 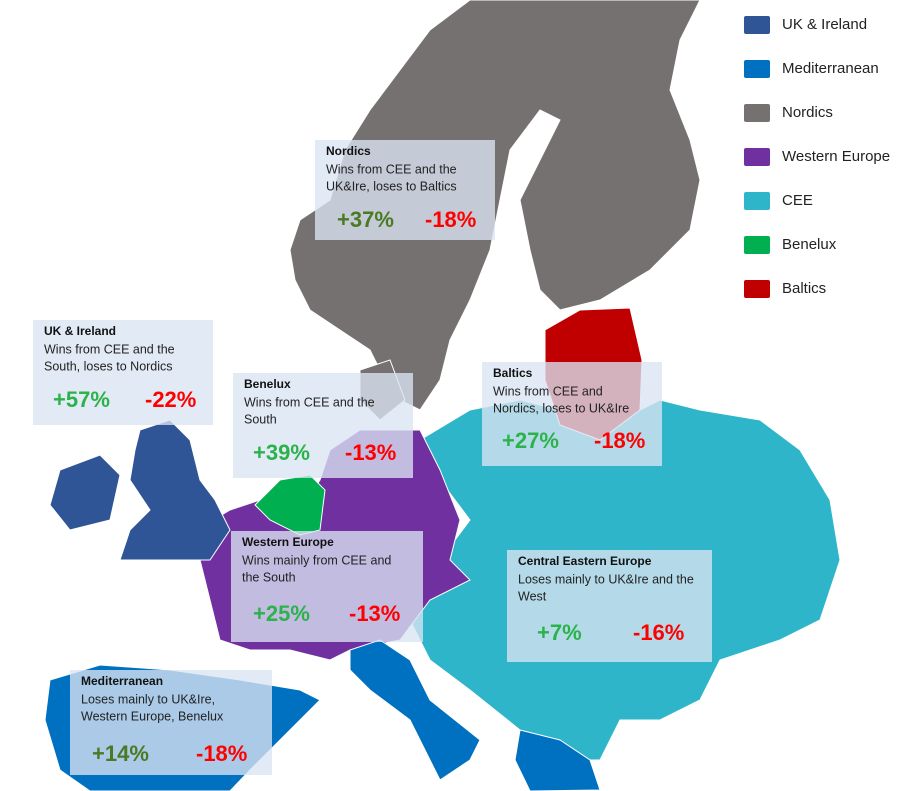 I want to click on callout-title: Western Europe, so click(x=288, y=542).